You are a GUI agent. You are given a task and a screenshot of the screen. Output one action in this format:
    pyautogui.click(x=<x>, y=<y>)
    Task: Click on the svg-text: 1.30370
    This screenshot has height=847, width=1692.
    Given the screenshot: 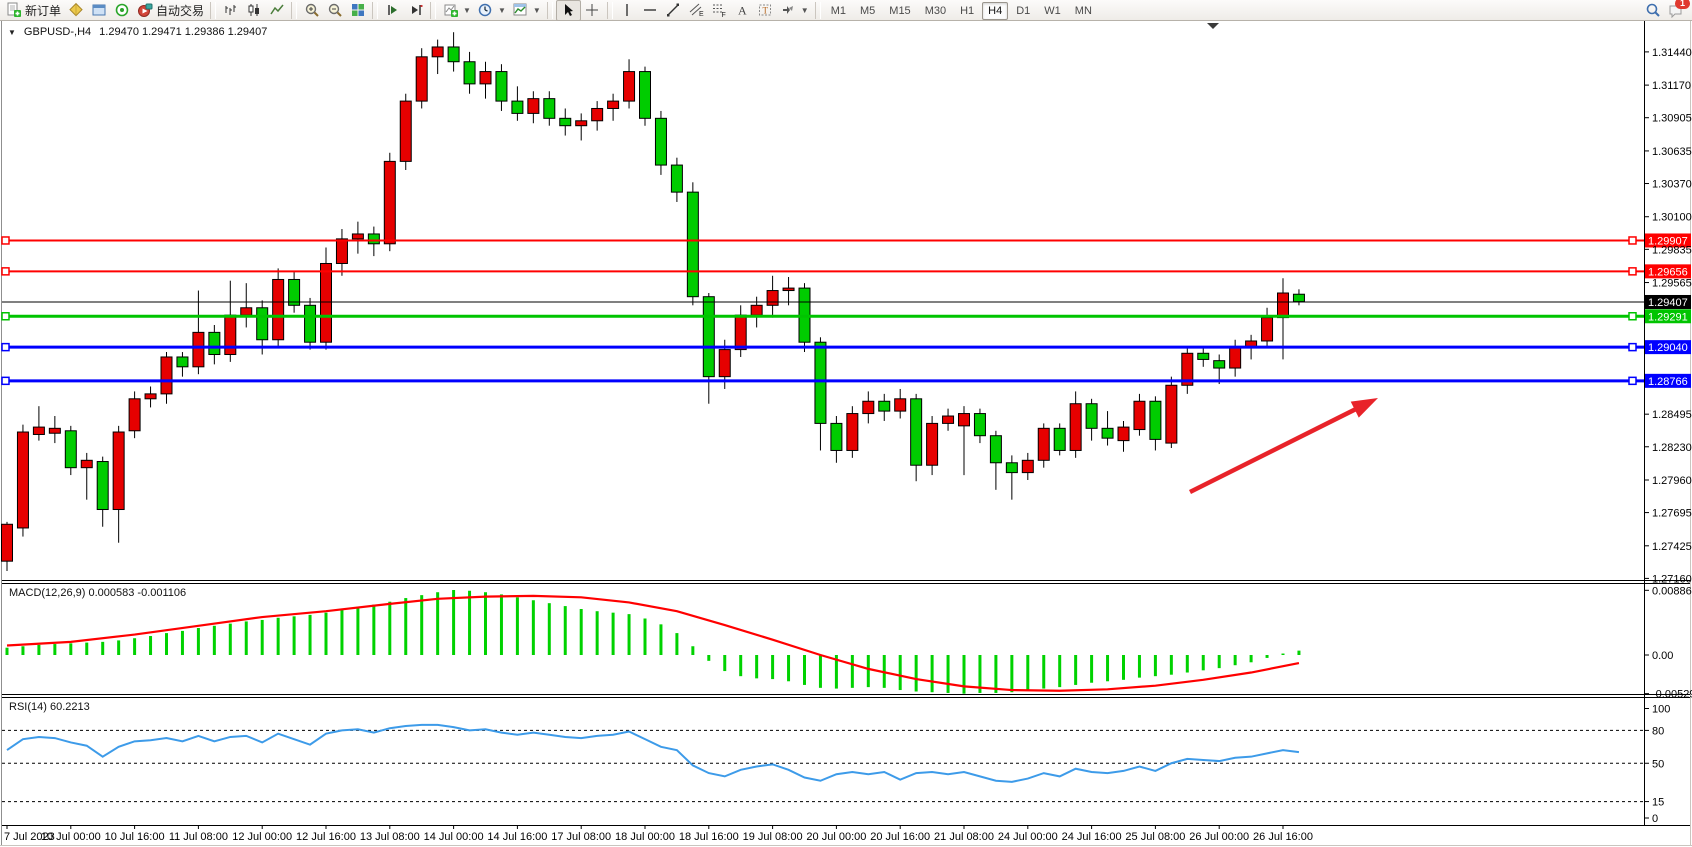 What is the action you would take?
    pyautogui.click(x=1672, y=185)
    